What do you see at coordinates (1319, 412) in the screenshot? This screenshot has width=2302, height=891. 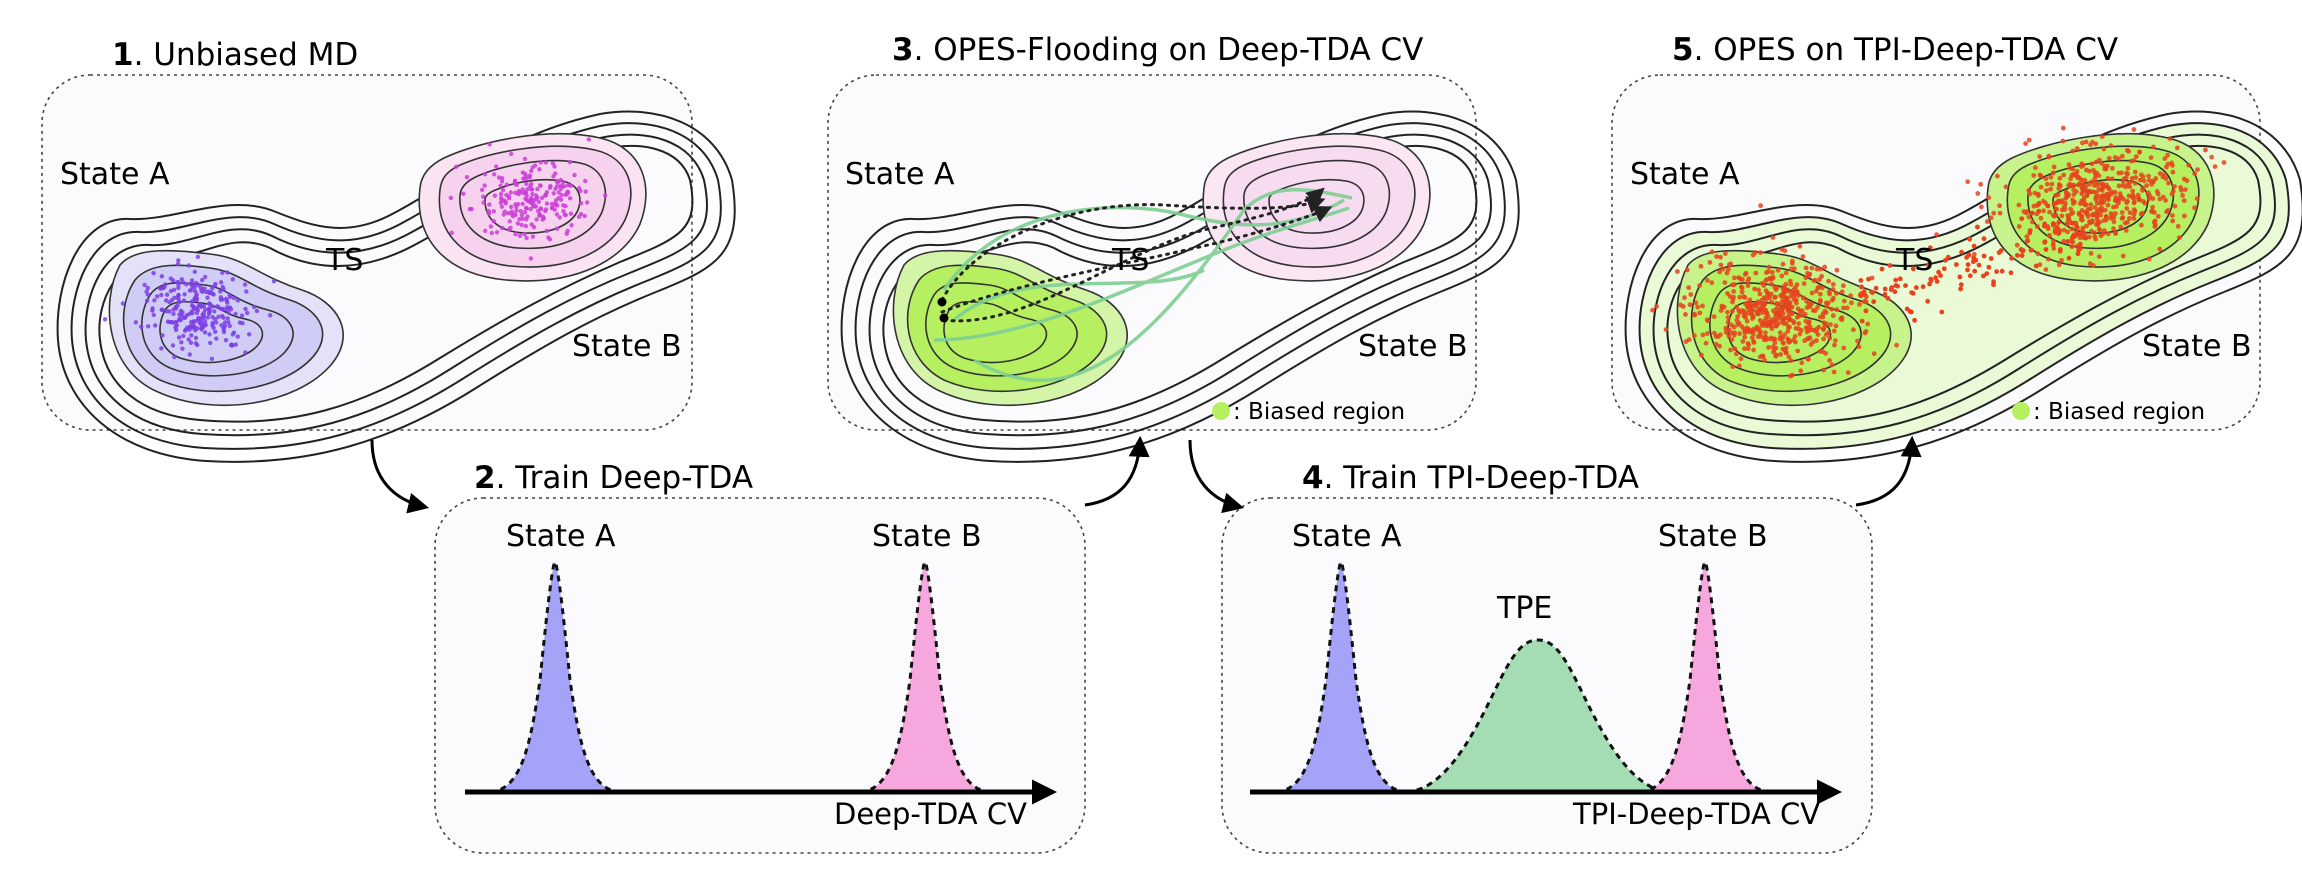 I see `panel-3-legend: : Biased region` at bounding box center [1319, 412].